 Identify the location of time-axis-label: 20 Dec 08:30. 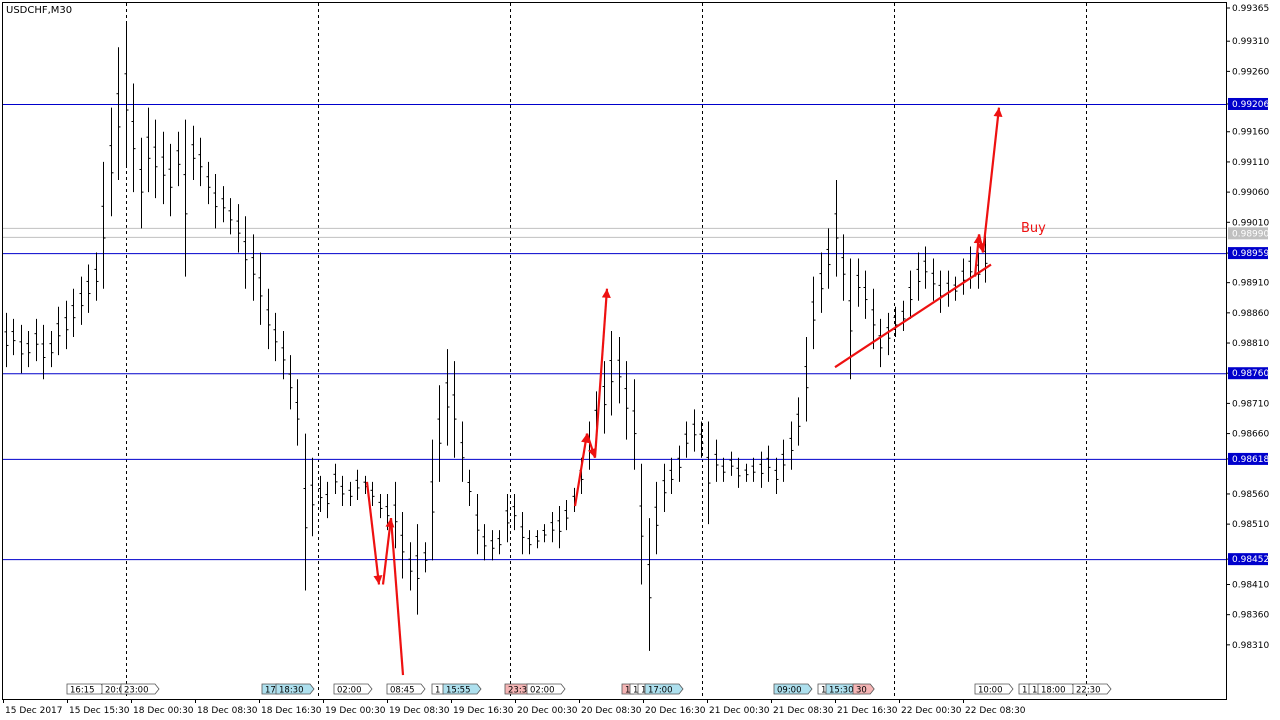
(611, 711).